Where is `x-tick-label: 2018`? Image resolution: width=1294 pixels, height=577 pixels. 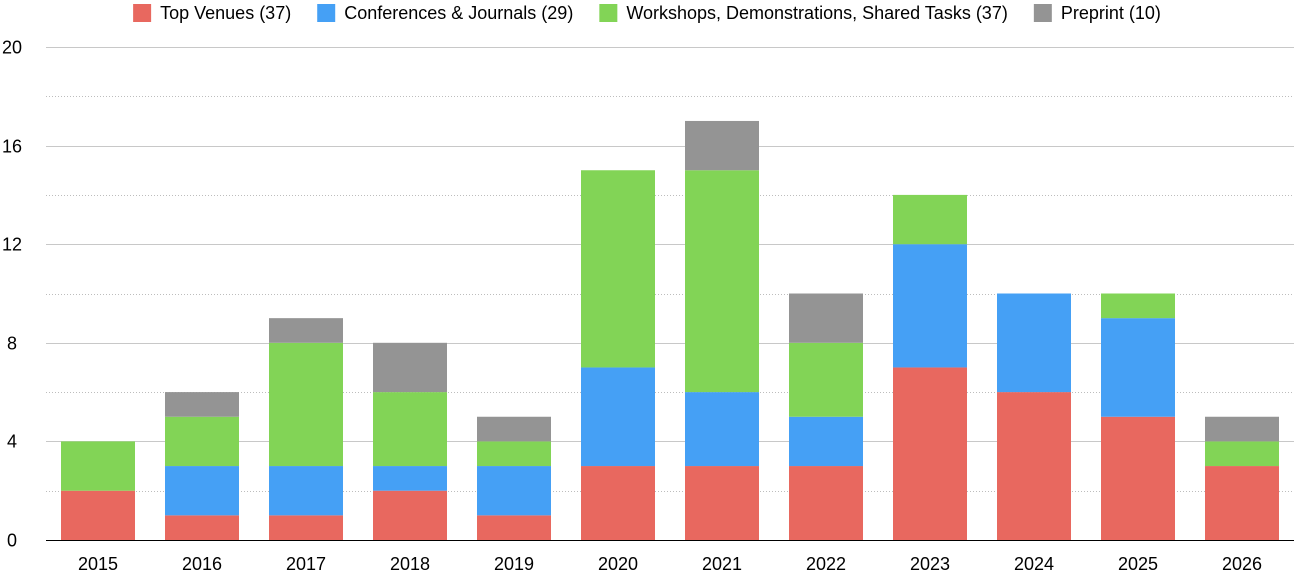 x-tick-label: 2018 is located at coordinates (410, 563).